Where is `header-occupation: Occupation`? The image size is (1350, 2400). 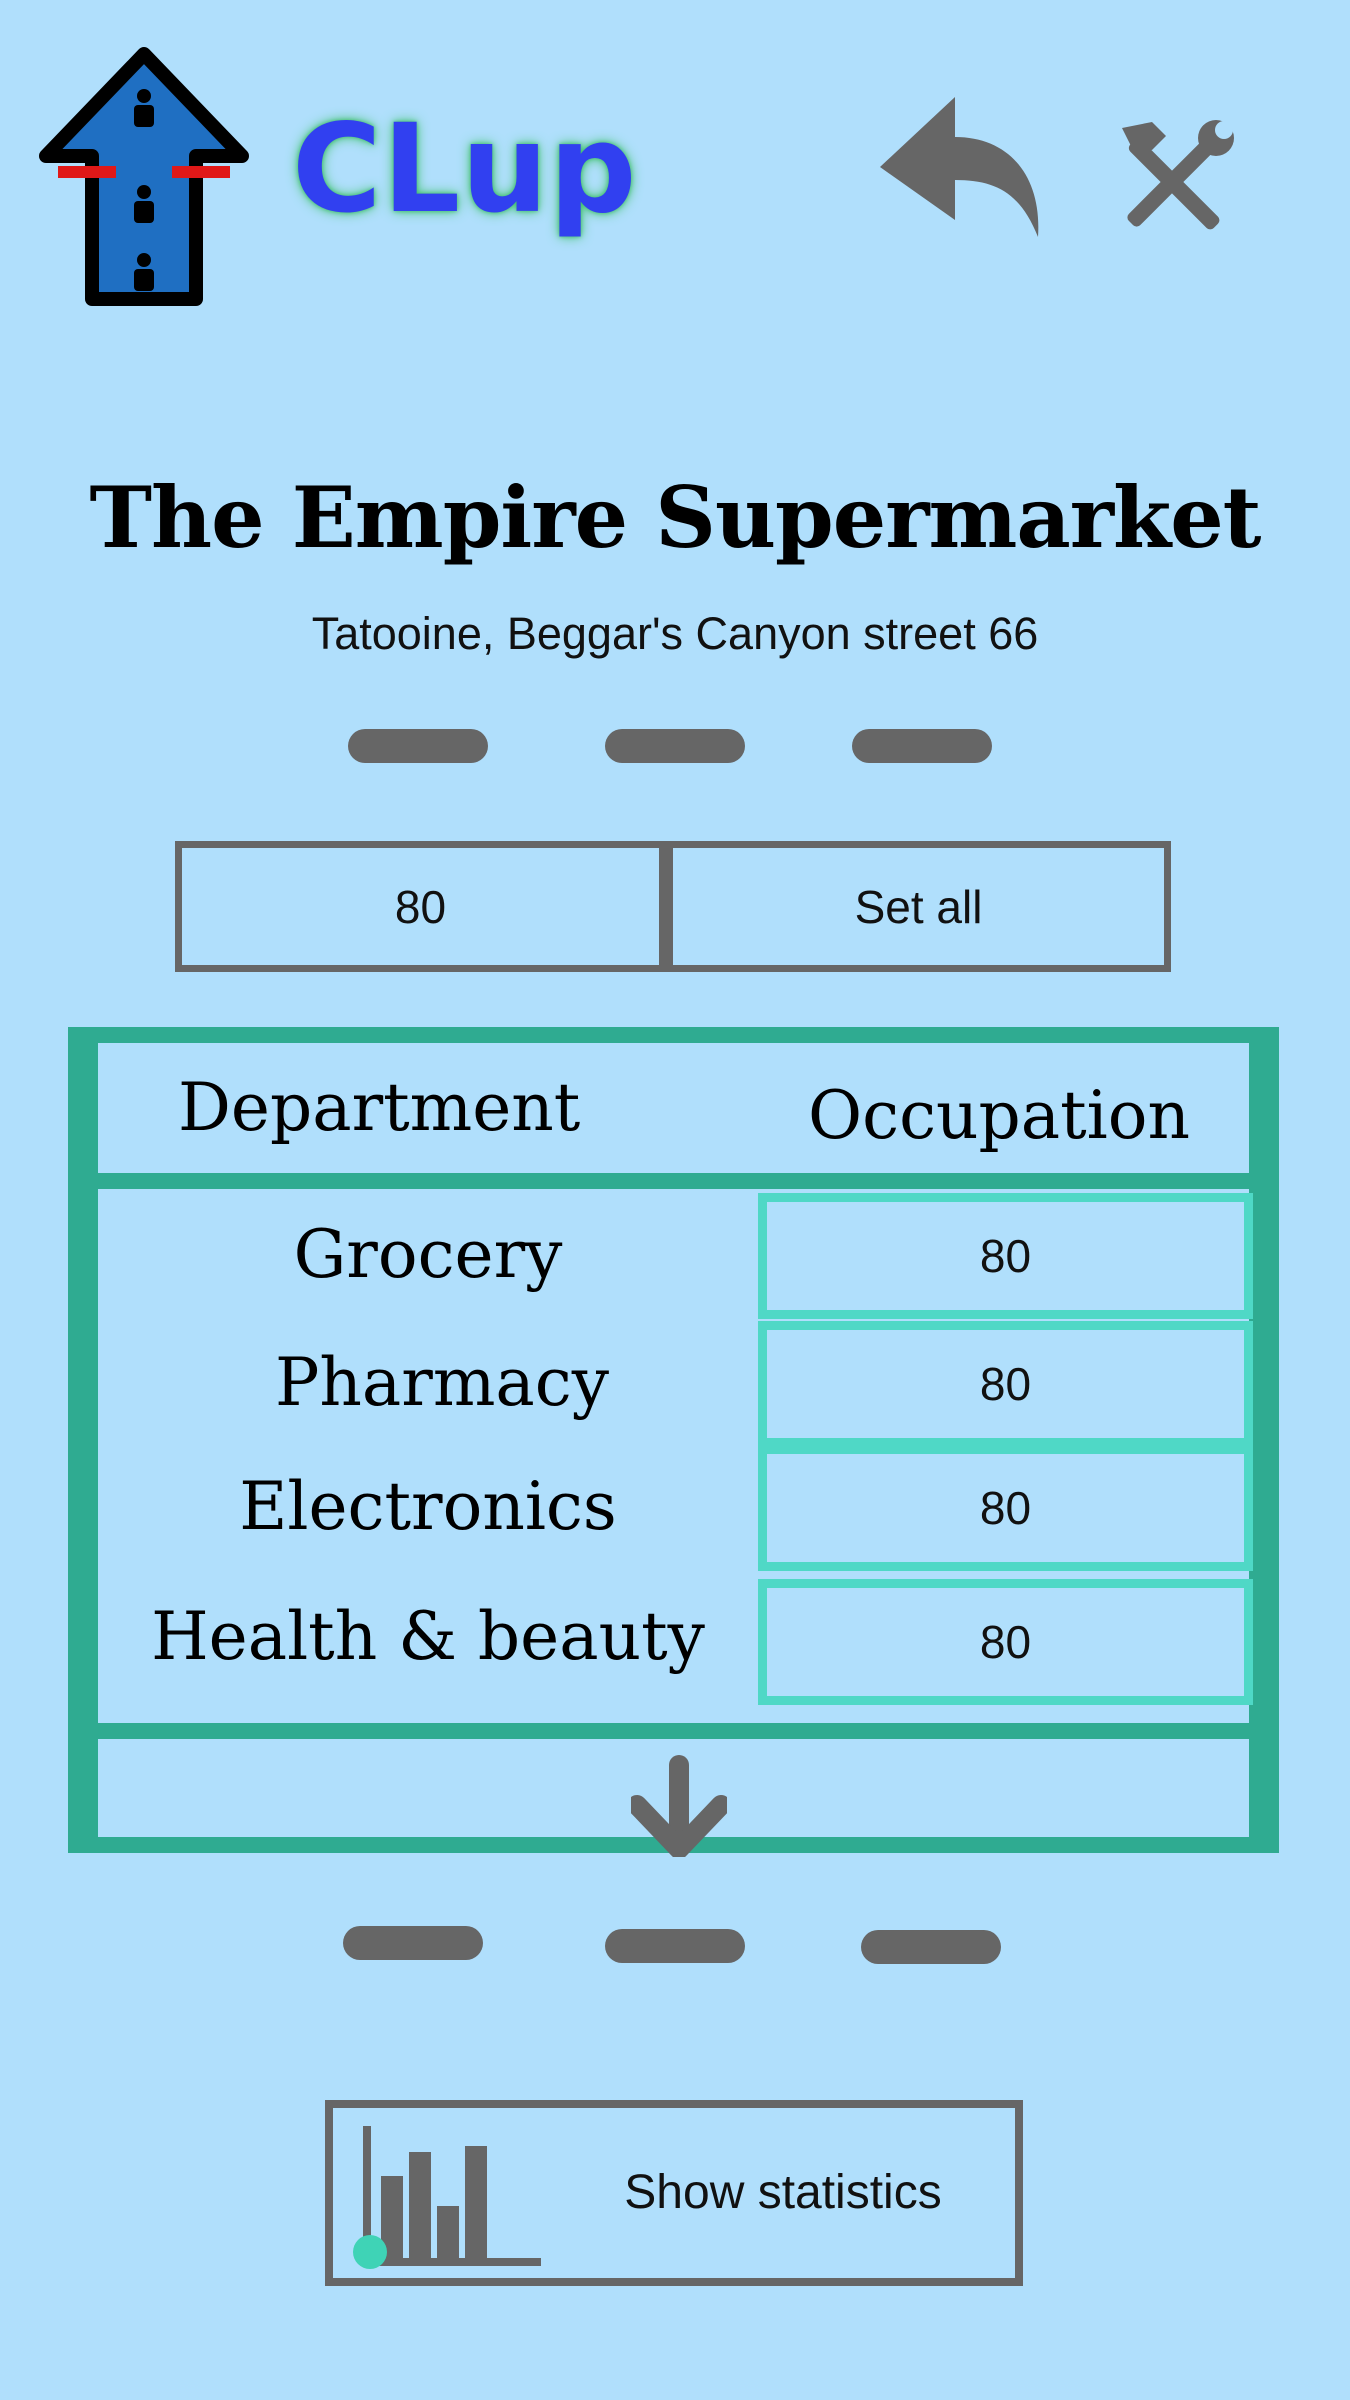 header-occupation: Occupation is located at coordinates (999, 1115).